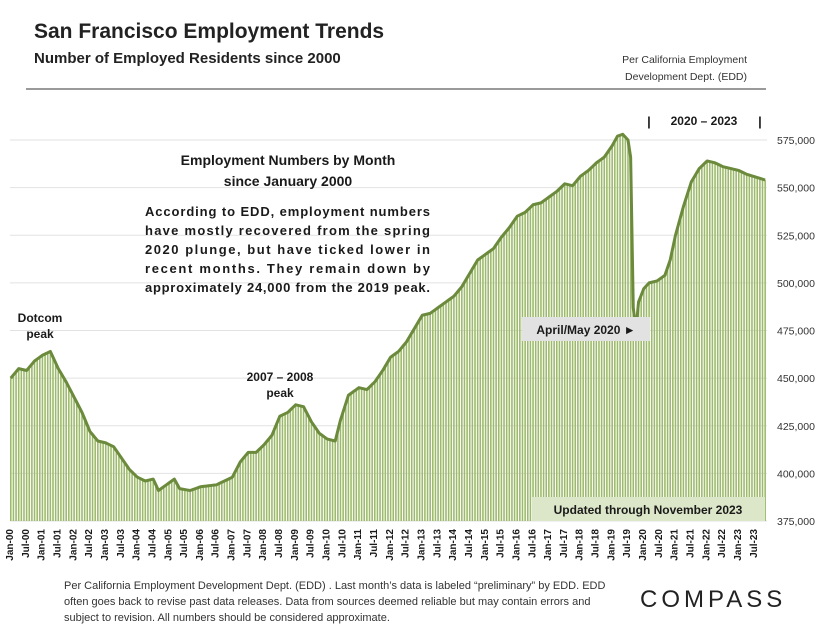 This screenshot has width=823, height=633. What do you see at coordinates (374, 543) in the screenshot?
I see `x-tick-label-23: Jul-11` at bounding box center [374, 543].